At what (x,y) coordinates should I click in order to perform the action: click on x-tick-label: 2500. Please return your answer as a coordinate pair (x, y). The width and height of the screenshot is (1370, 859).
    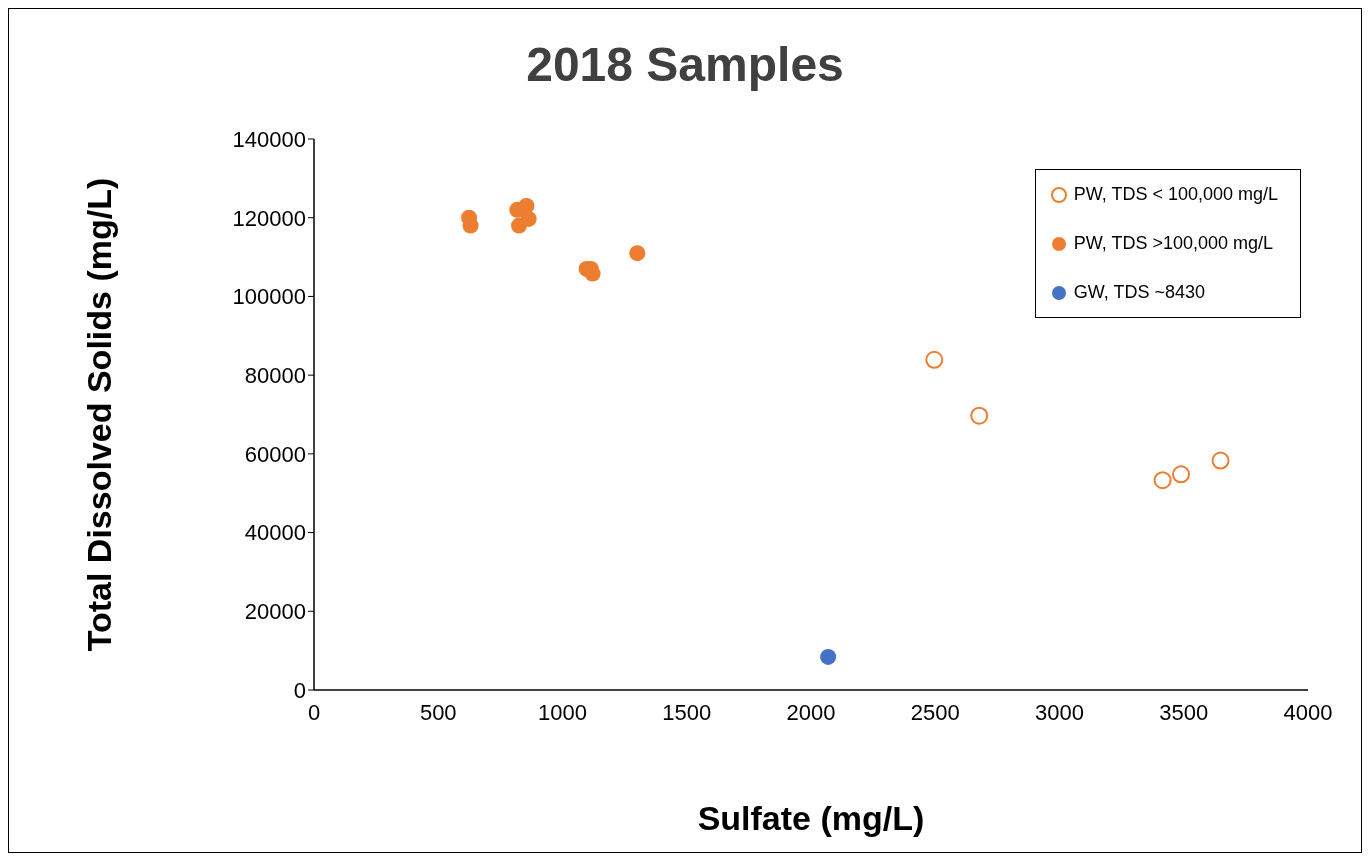
    Looking at the image, I should click on (935, 712).